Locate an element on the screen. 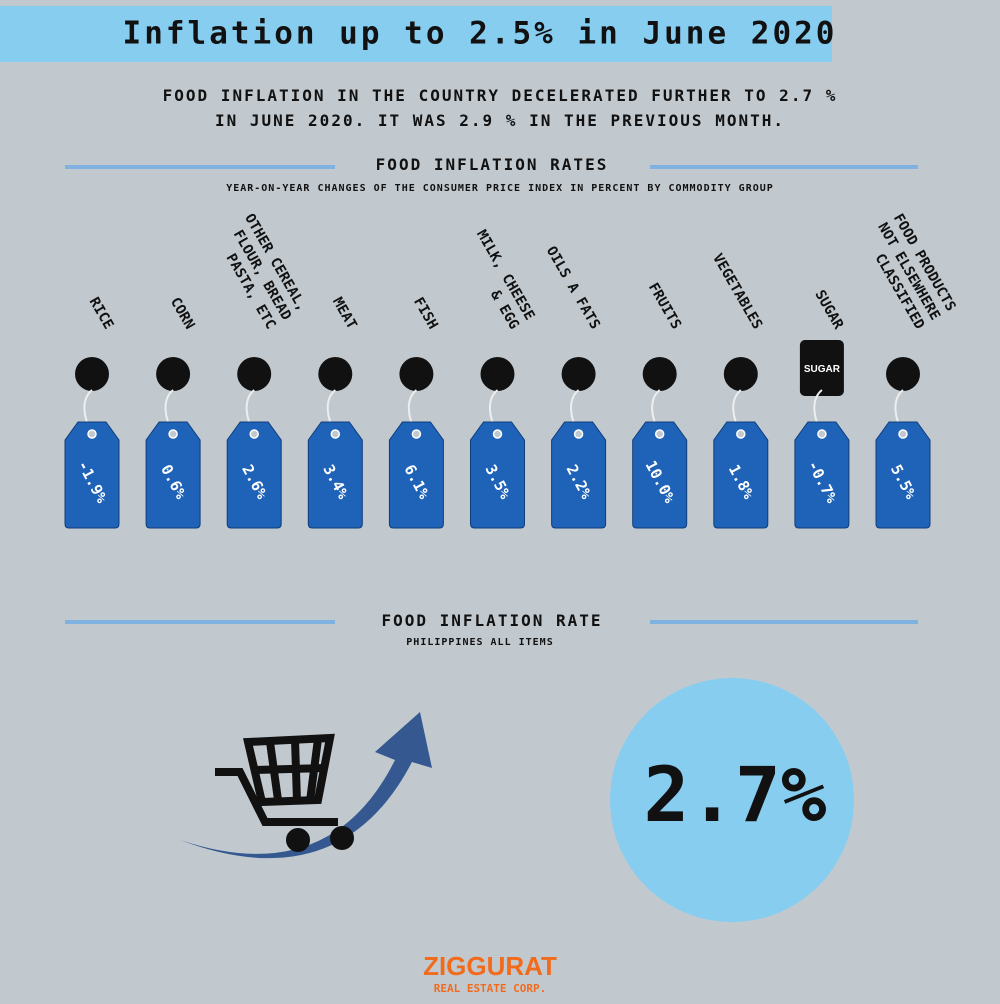  title-bar is located at coordinates (416, 34).